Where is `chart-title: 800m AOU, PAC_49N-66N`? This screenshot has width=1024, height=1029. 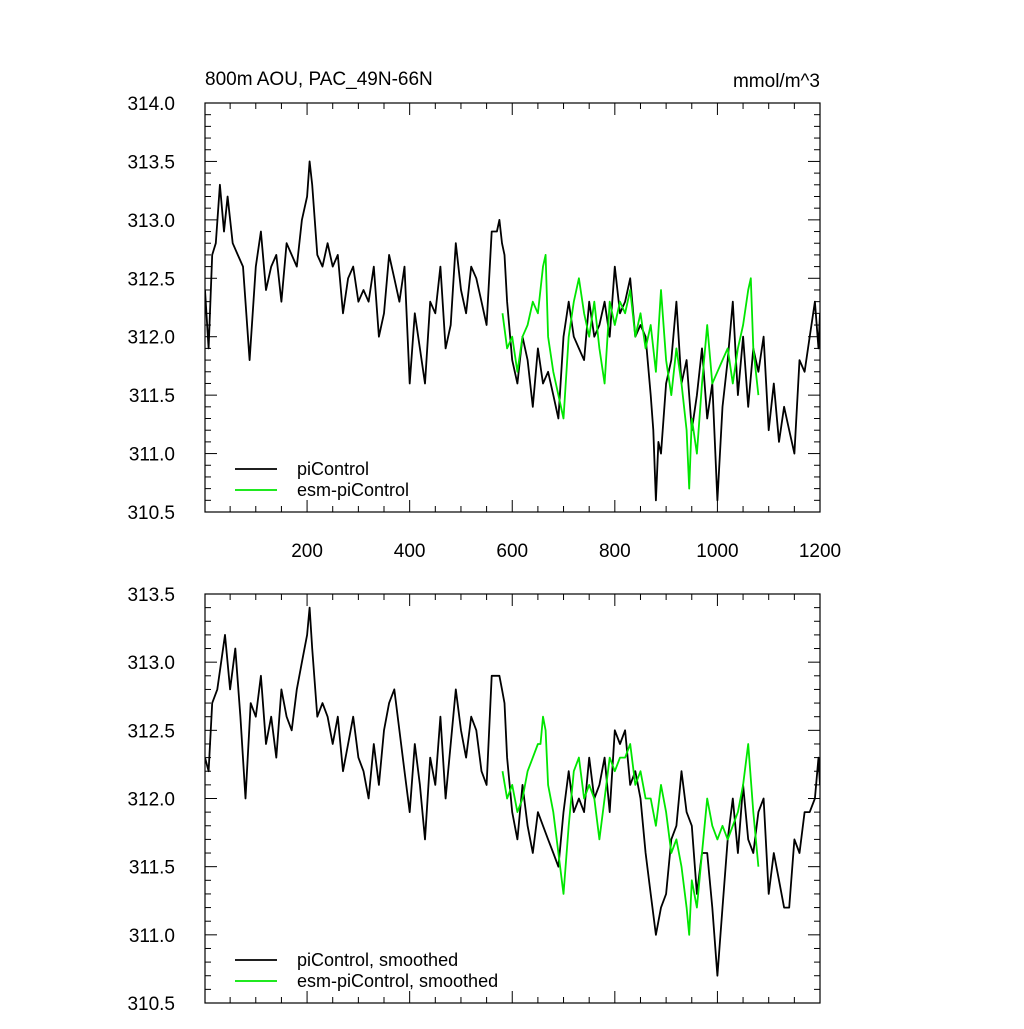 chart-title: 800m AOU, PAC_49N-66N is located at coordinates (319, 79).